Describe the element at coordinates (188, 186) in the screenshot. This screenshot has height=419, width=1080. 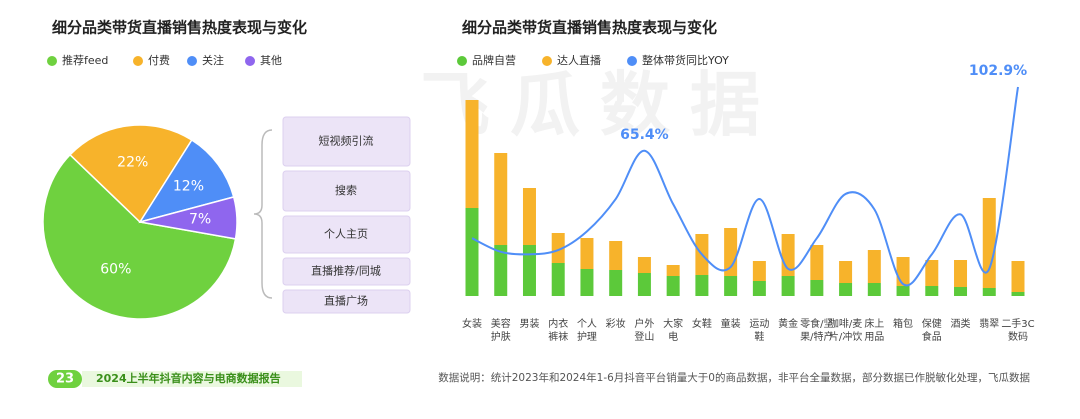
I see `slice-label: 12%` at that location.